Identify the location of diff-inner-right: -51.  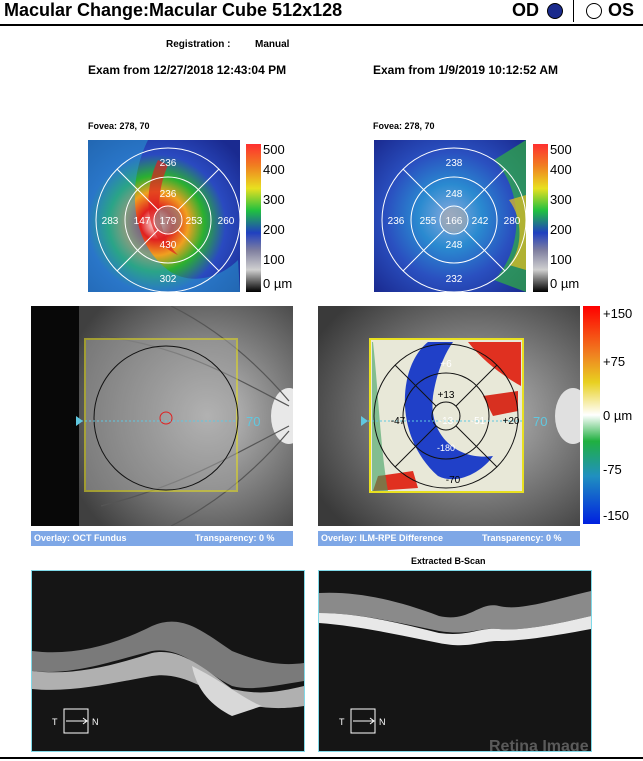
(478, 421).